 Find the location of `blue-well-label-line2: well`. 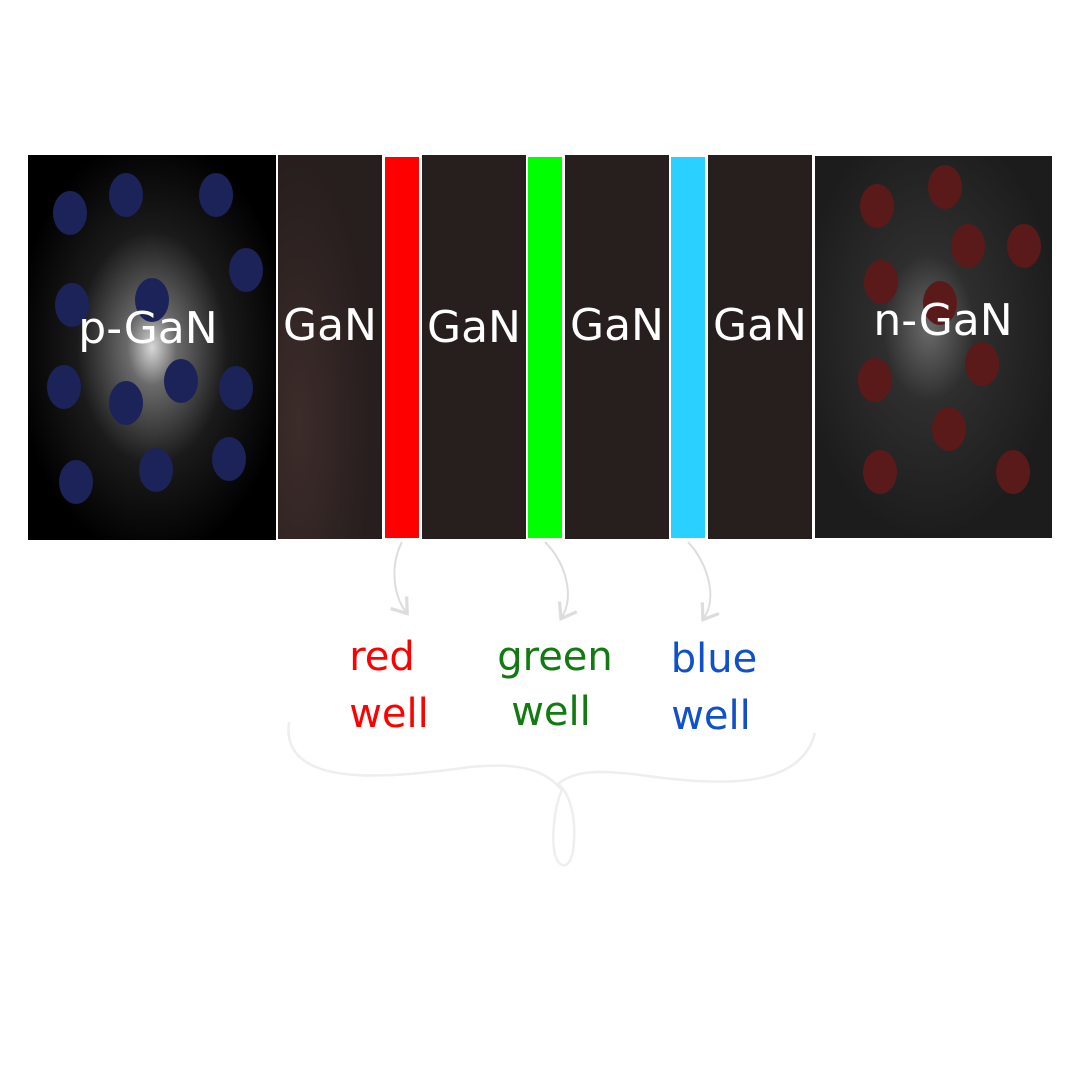

blue-well-label-line2: well is located at coordinates (711, 716).